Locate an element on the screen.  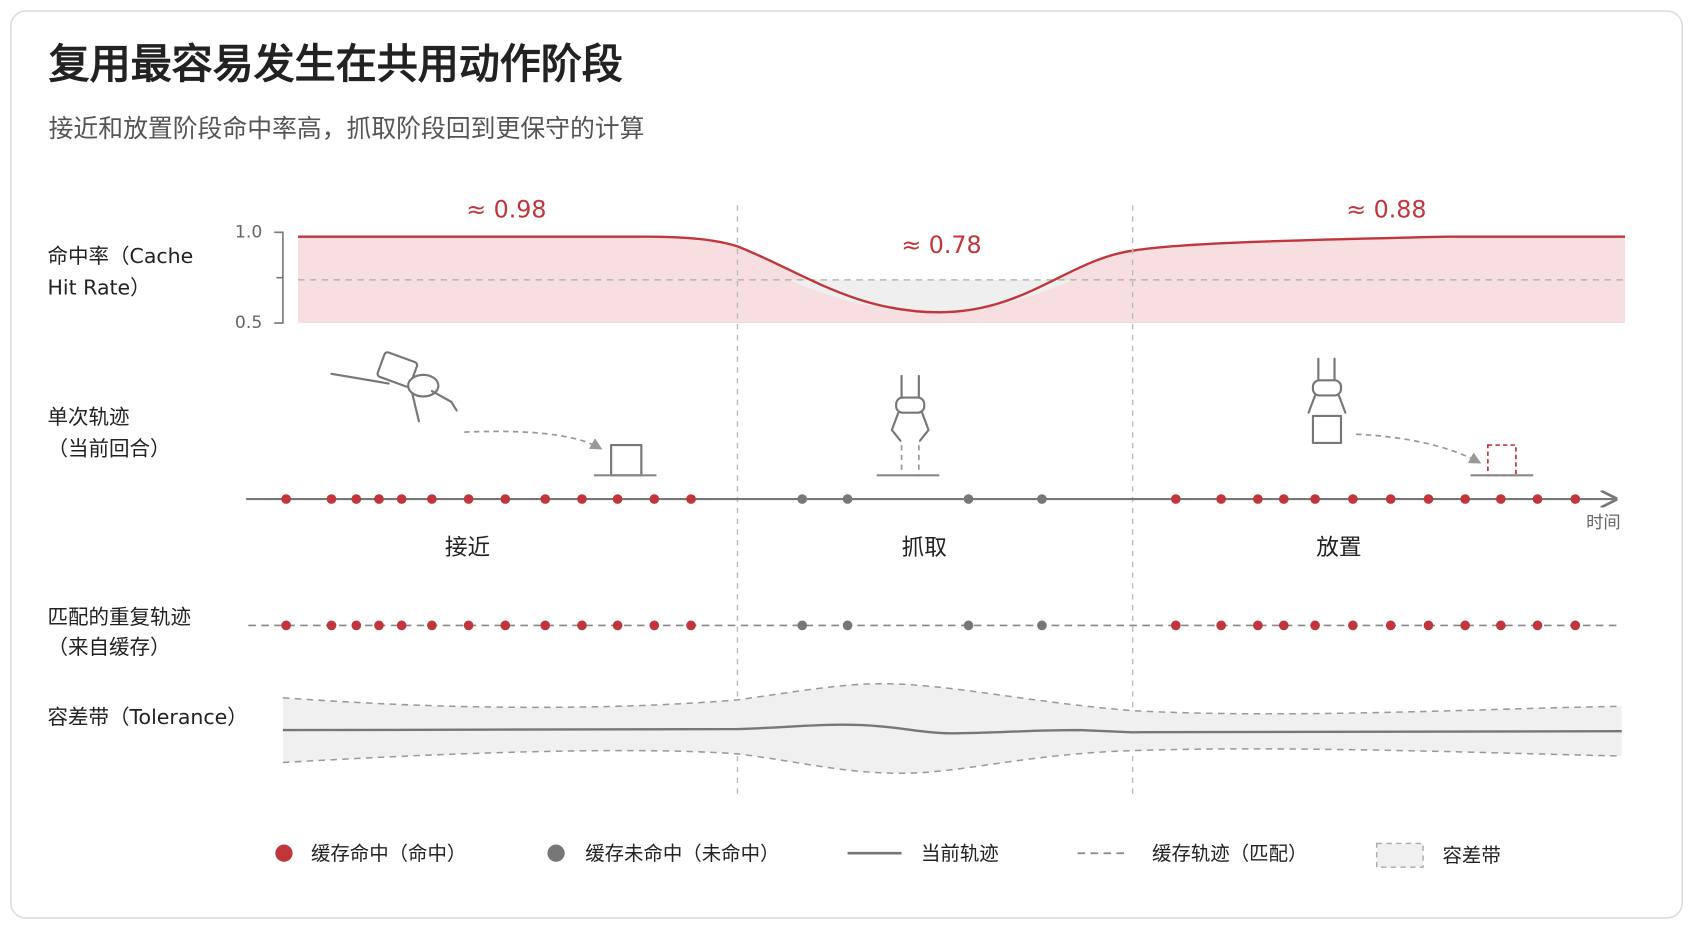
place-icon is located at coordinates (1420, 417).